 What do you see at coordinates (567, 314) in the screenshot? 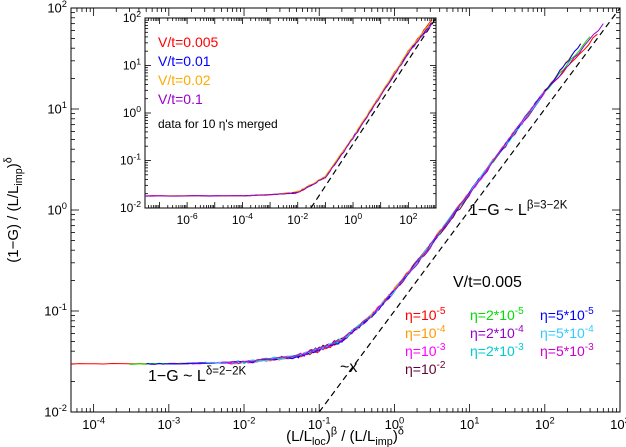
I see `legend-entry: η=5*10-5​` at bounding box center [567, 314].